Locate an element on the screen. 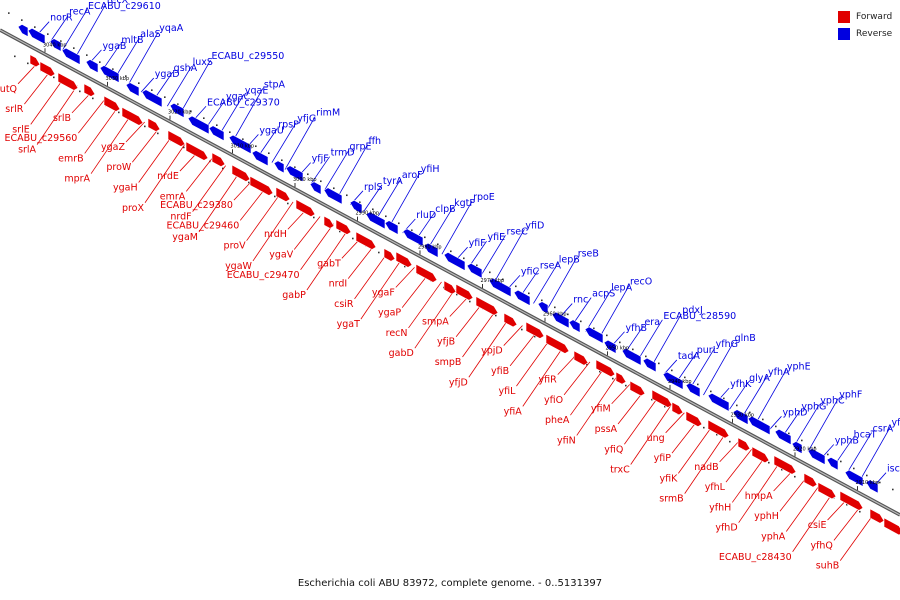 Image resolution: width=900 pixels, height=600 pixels. reverse-gene-label: yqaA is located at coordinates (171, 28).